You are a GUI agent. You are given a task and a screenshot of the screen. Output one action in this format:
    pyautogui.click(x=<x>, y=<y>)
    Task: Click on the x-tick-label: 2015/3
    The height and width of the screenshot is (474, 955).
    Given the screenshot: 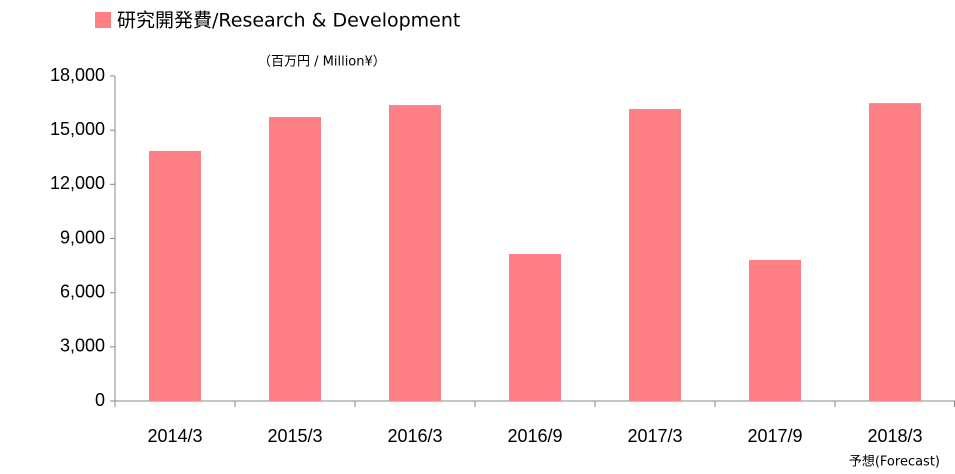 What is the action you would take?
    pyautogui.click(x=294, y=436)
    